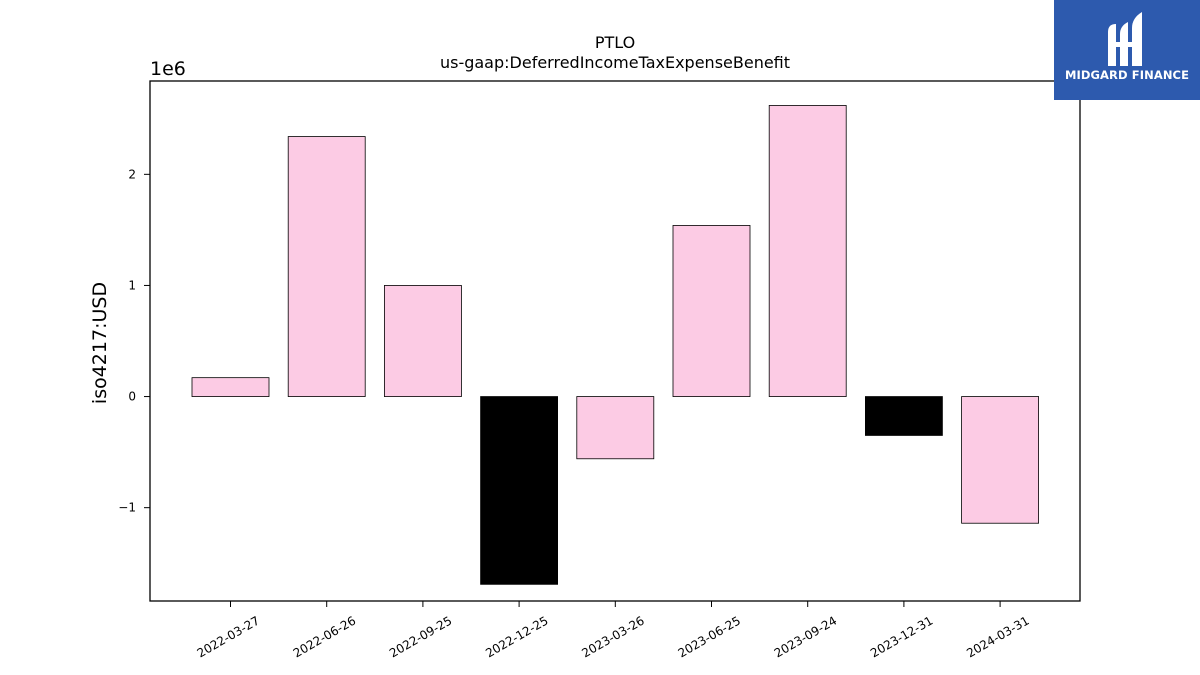  Describe the element at coordinates (997, 636) in the screenshot. I see `x-tick-label: 2024-03-31` at that location.